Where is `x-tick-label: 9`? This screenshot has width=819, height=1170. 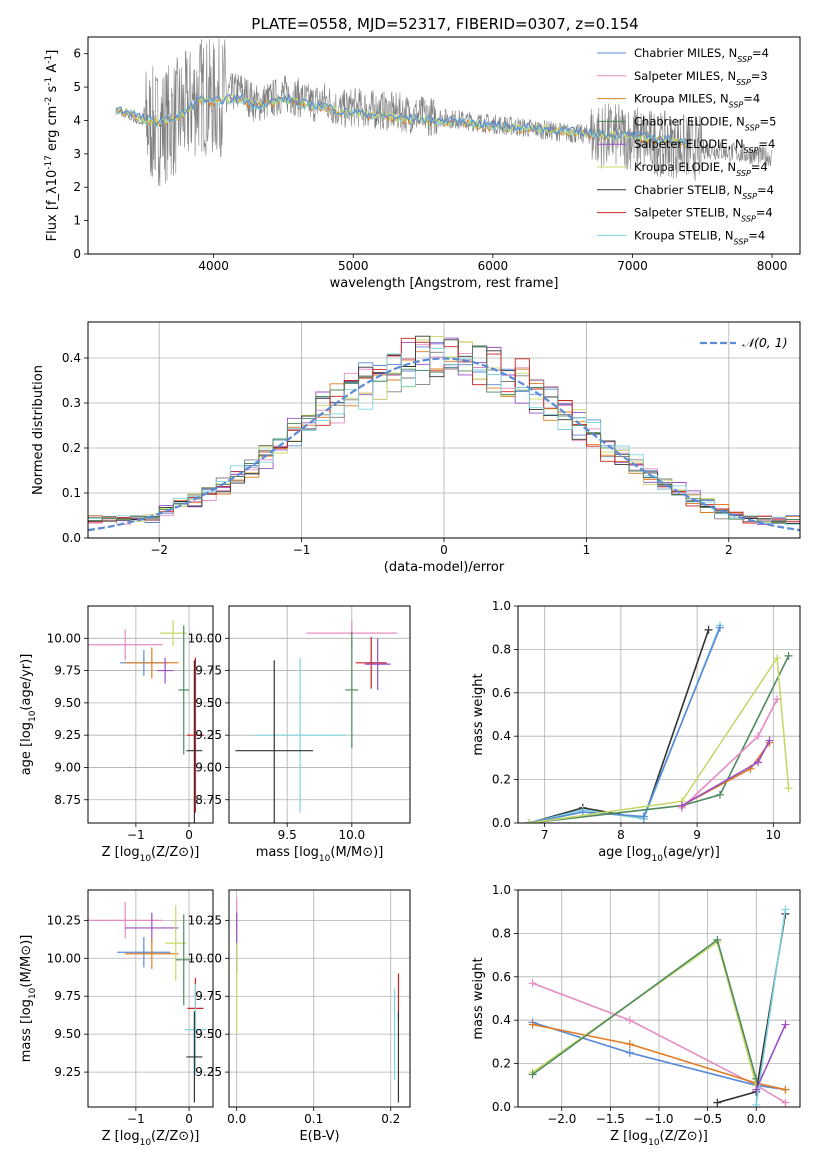 x-tick-label: 9 is located at coordinates (697, 835).